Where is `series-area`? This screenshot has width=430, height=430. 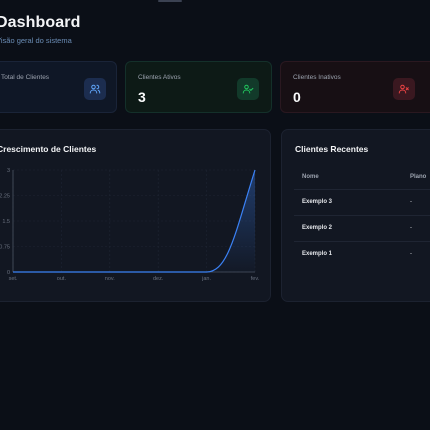 series-area is located at coordinates (134, 221).